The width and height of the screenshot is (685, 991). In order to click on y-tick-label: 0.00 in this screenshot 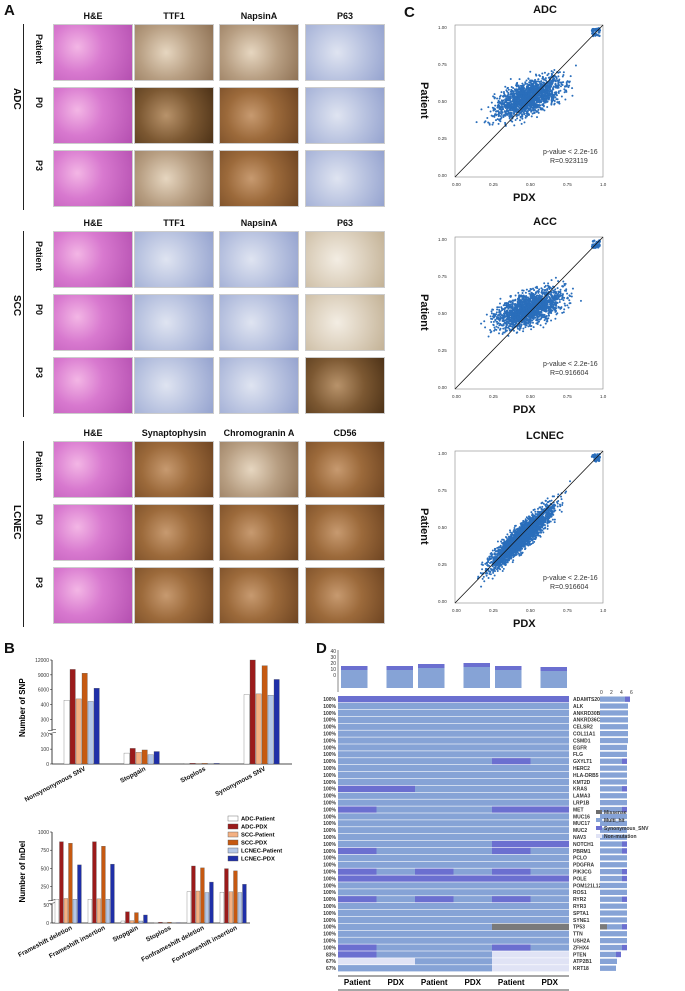, I will do `click(442, 175)`.